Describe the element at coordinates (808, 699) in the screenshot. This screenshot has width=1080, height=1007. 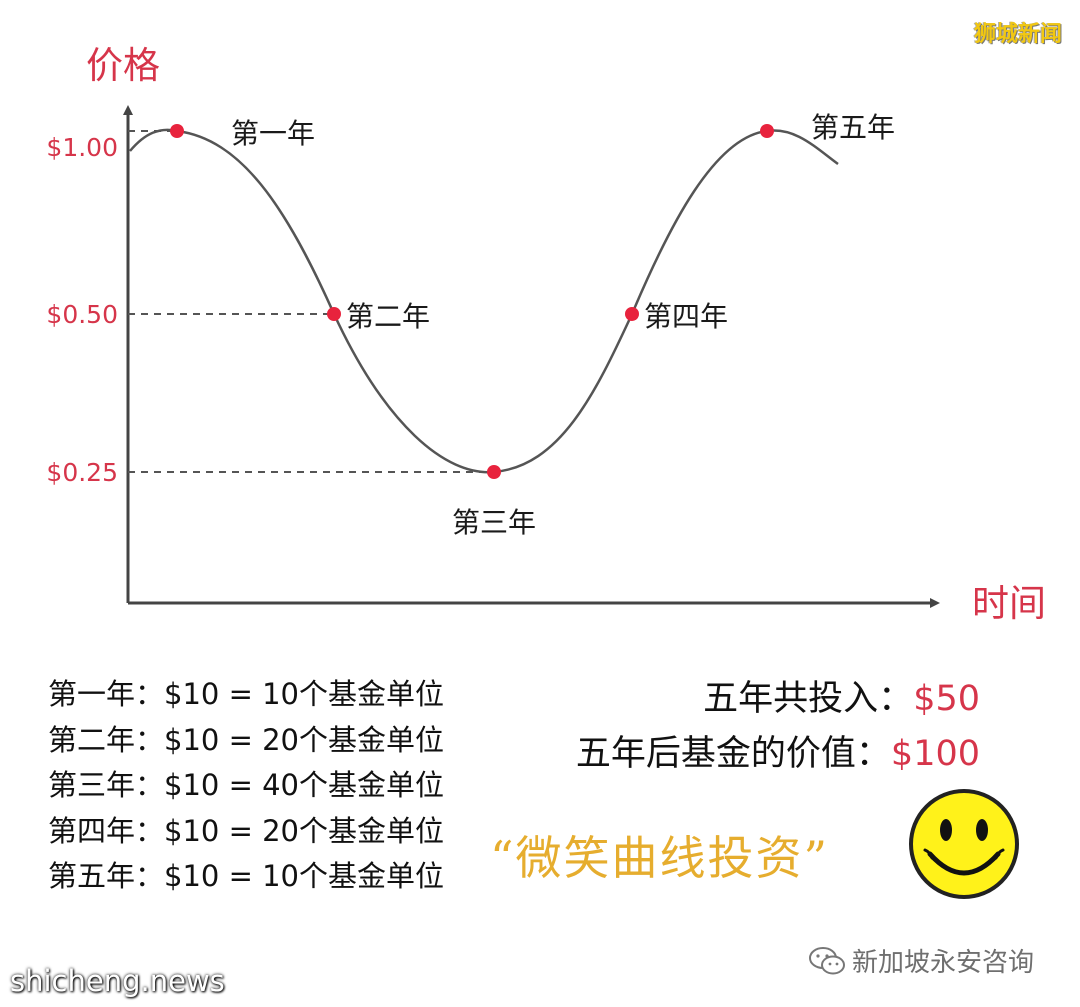
I see `summary-total-label: 五年共投入：` at that location.